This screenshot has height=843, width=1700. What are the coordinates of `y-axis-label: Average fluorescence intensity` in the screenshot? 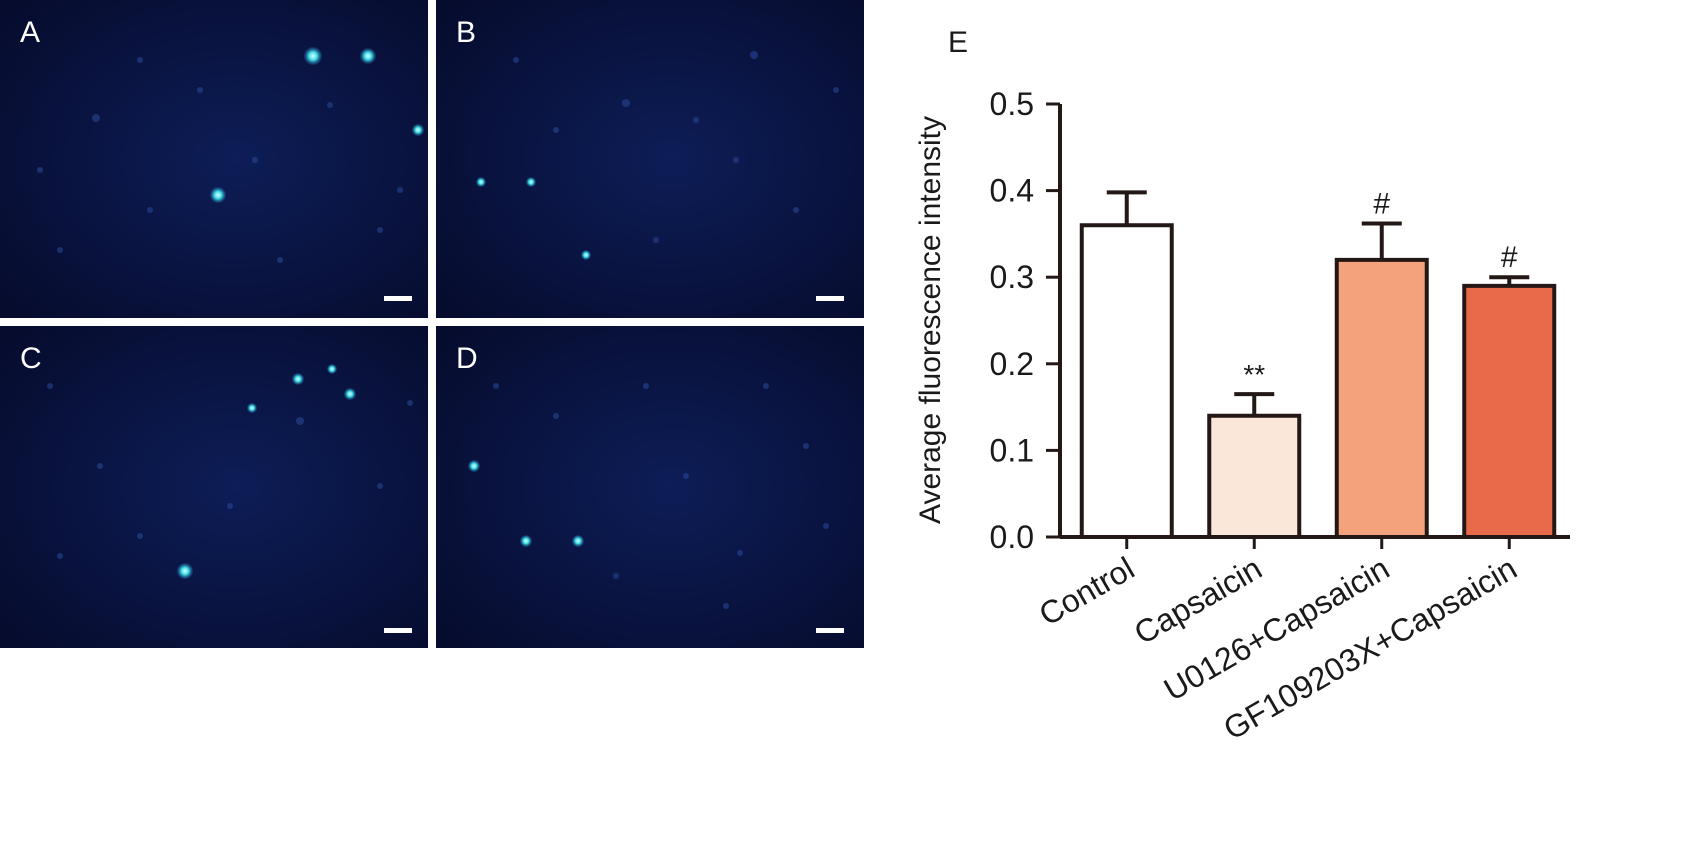 It's located at (930, 320).